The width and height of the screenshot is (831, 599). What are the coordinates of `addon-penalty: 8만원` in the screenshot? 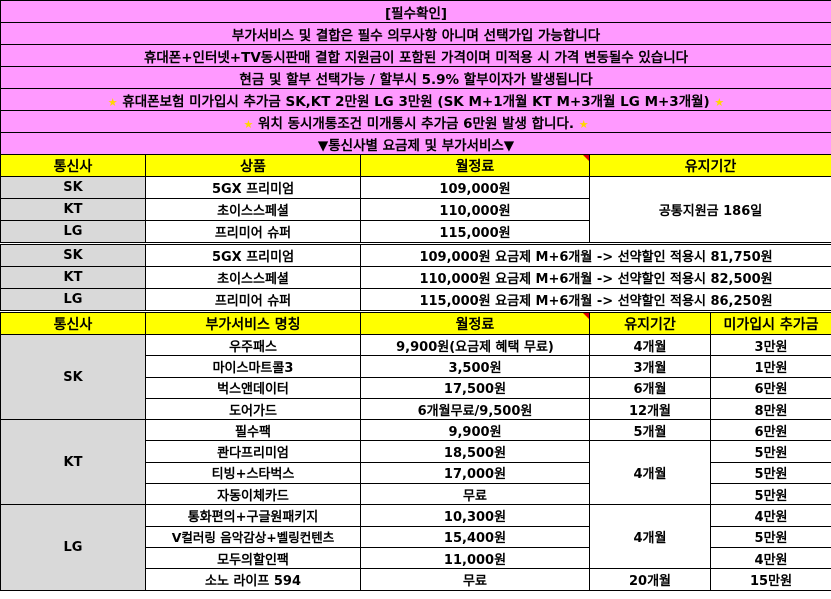 It's located at (770, 409).